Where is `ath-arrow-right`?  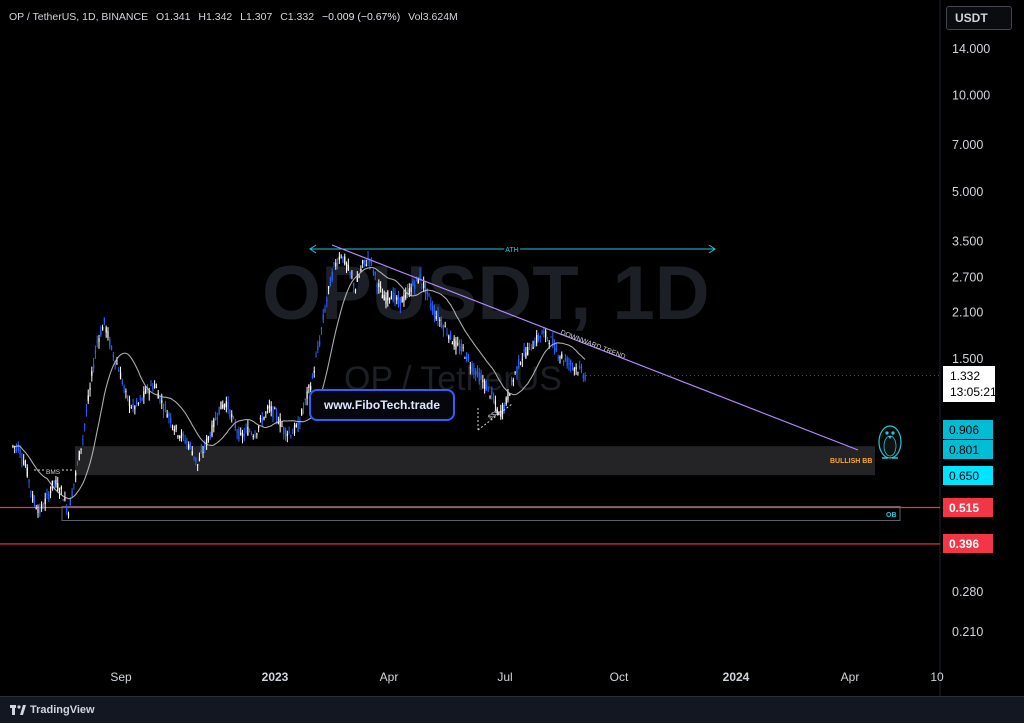 ath-arrow-right is located at coordinates (712, 249).